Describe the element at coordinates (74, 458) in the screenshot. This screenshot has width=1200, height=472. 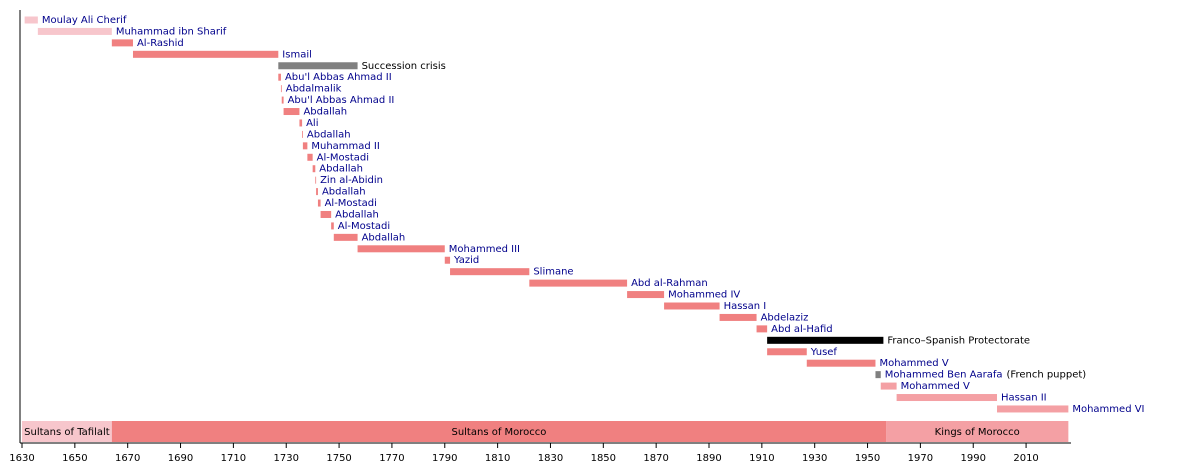
I see `x-tick-label: 1650` at that location.